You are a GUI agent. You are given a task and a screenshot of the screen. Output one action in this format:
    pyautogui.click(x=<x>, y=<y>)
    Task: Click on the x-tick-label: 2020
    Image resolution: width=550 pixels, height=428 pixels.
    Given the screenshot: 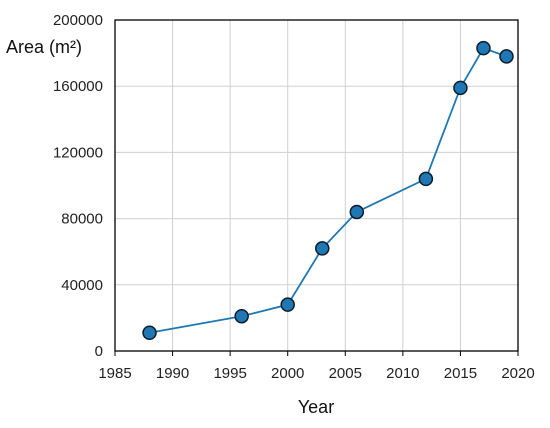 What is the action you would take?
    pyautogui.click(x=517, y=373)
    